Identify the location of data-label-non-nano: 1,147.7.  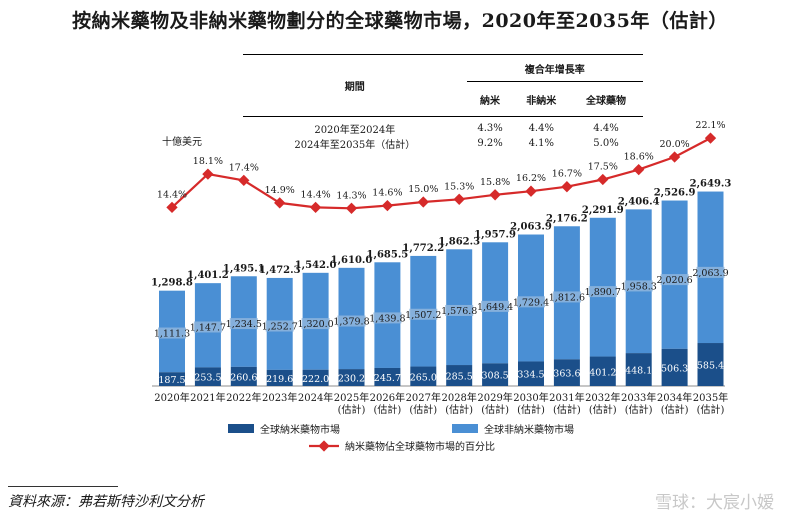
(208, 327).